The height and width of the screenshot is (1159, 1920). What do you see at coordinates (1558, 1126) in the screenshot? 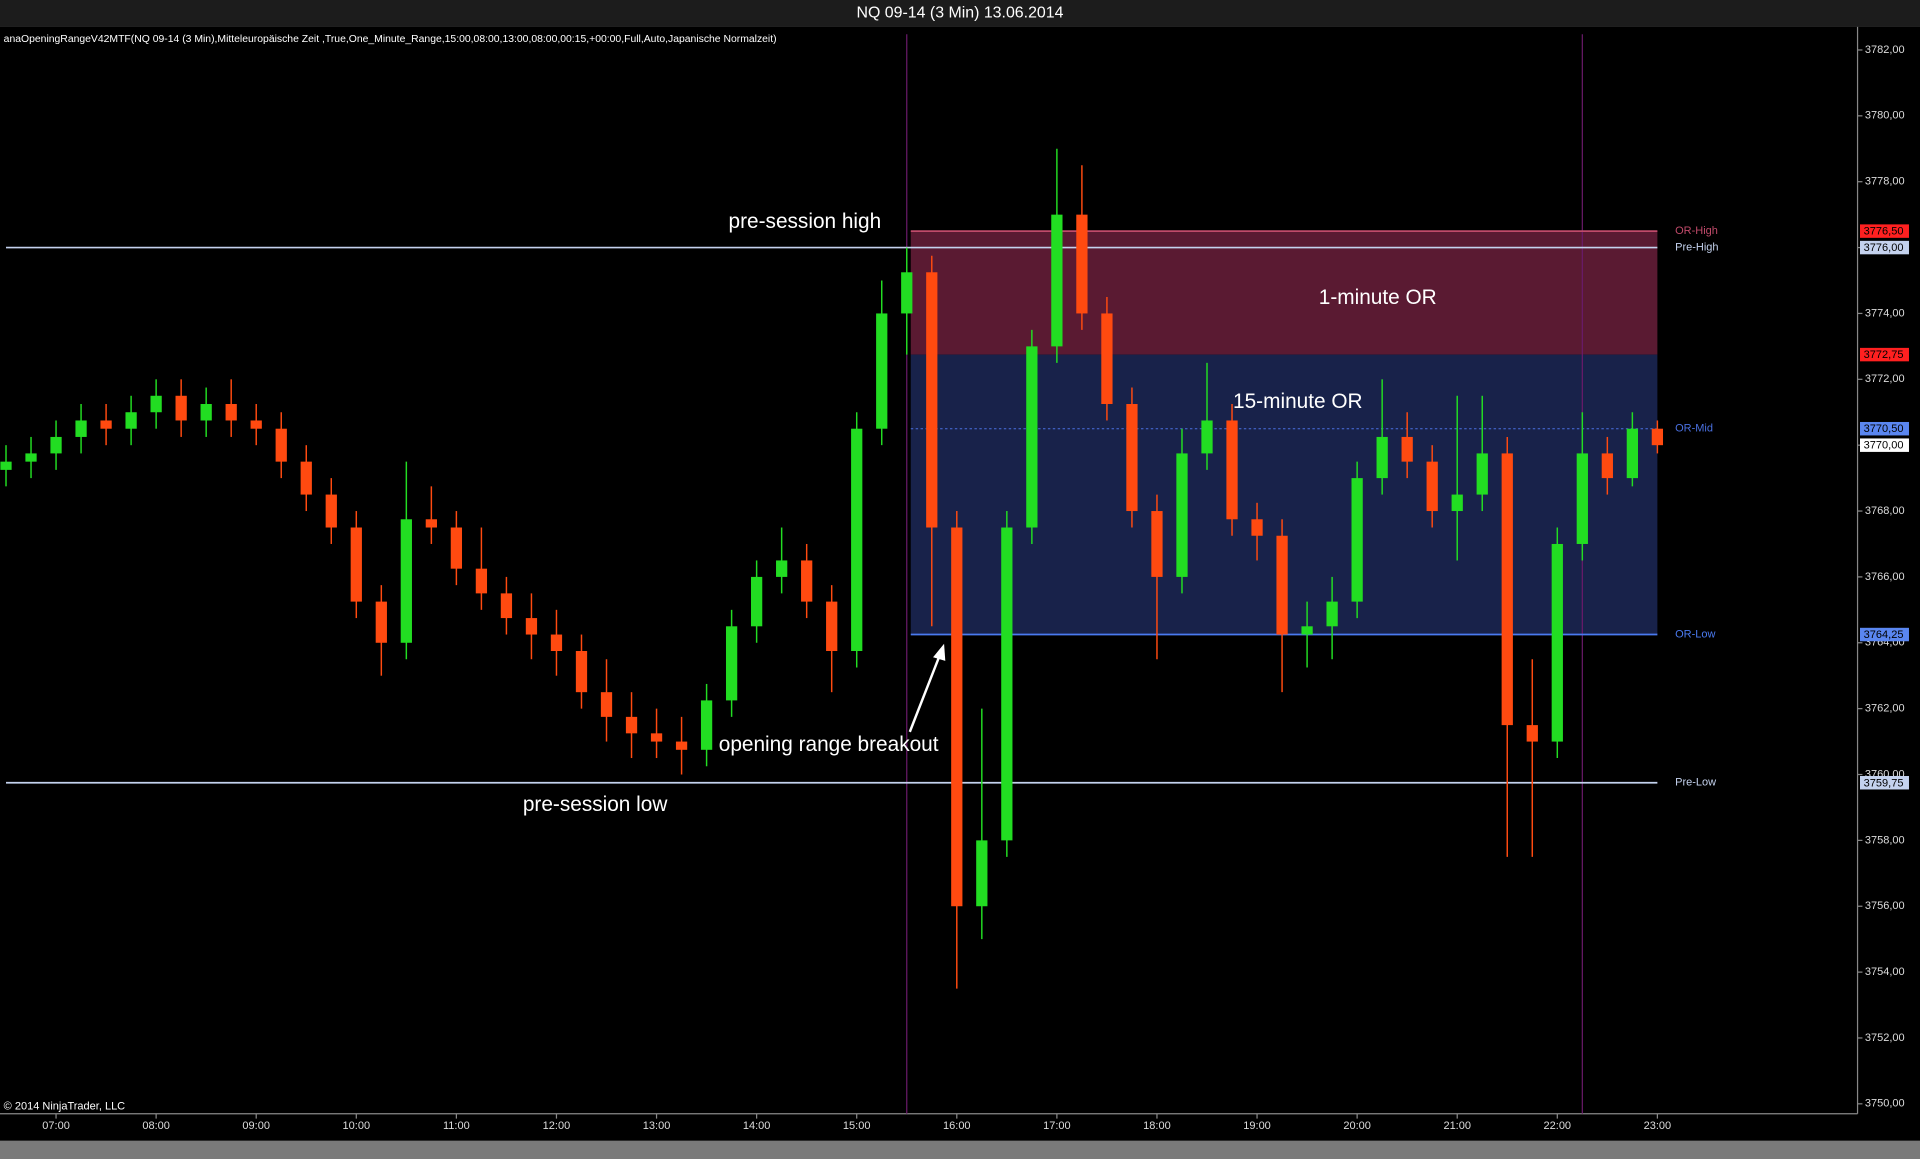
I see `x-tick-label: 22:00` at bounding box center [1558, 1126].